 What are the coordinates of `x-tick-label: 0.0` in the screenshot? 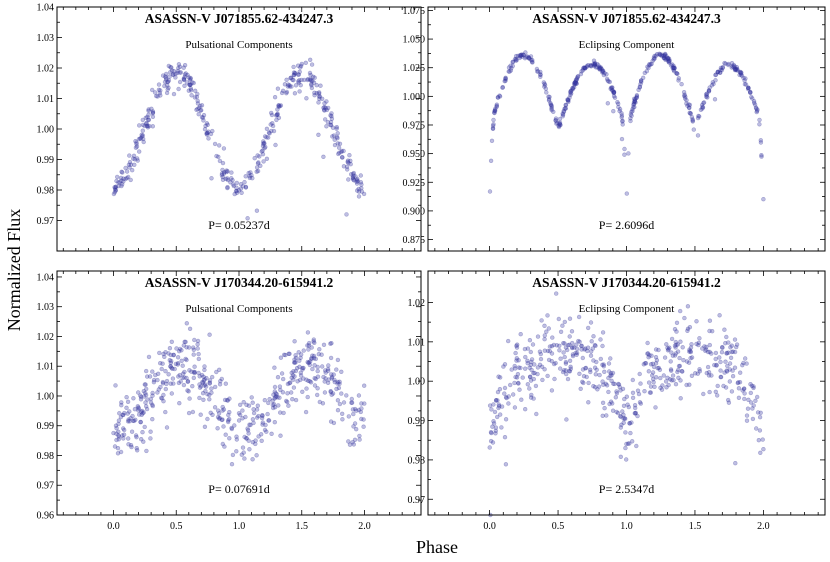 It's located at (113, 526).